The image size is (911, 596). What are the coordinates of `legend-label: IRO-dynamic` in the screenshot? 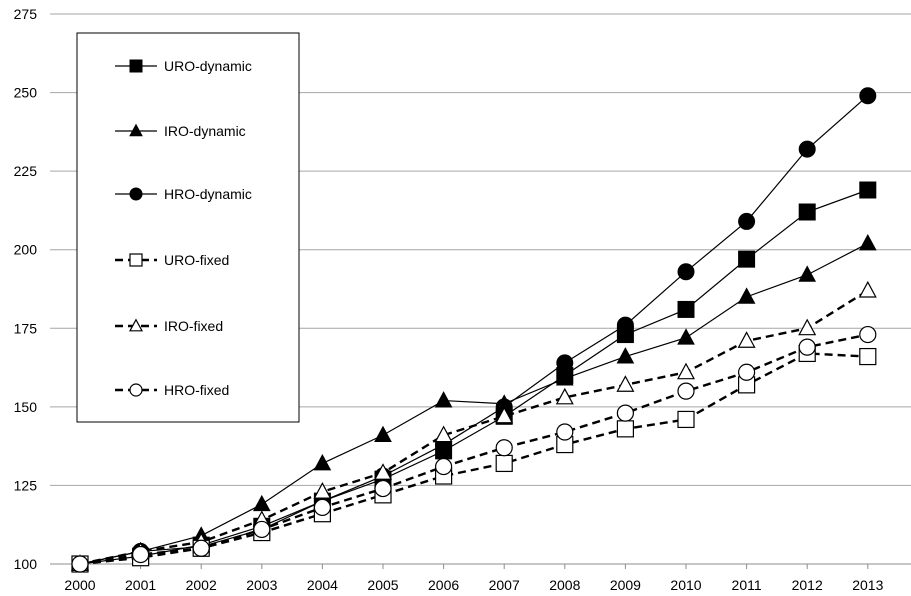 It's located at (205, 131).